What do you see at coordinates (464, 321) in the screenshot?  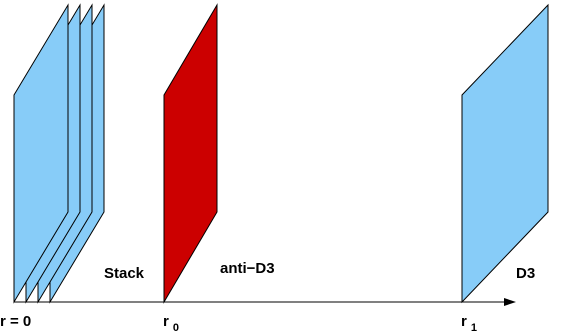 I see `r1-symbol: r` at bounding box center [464, 321].